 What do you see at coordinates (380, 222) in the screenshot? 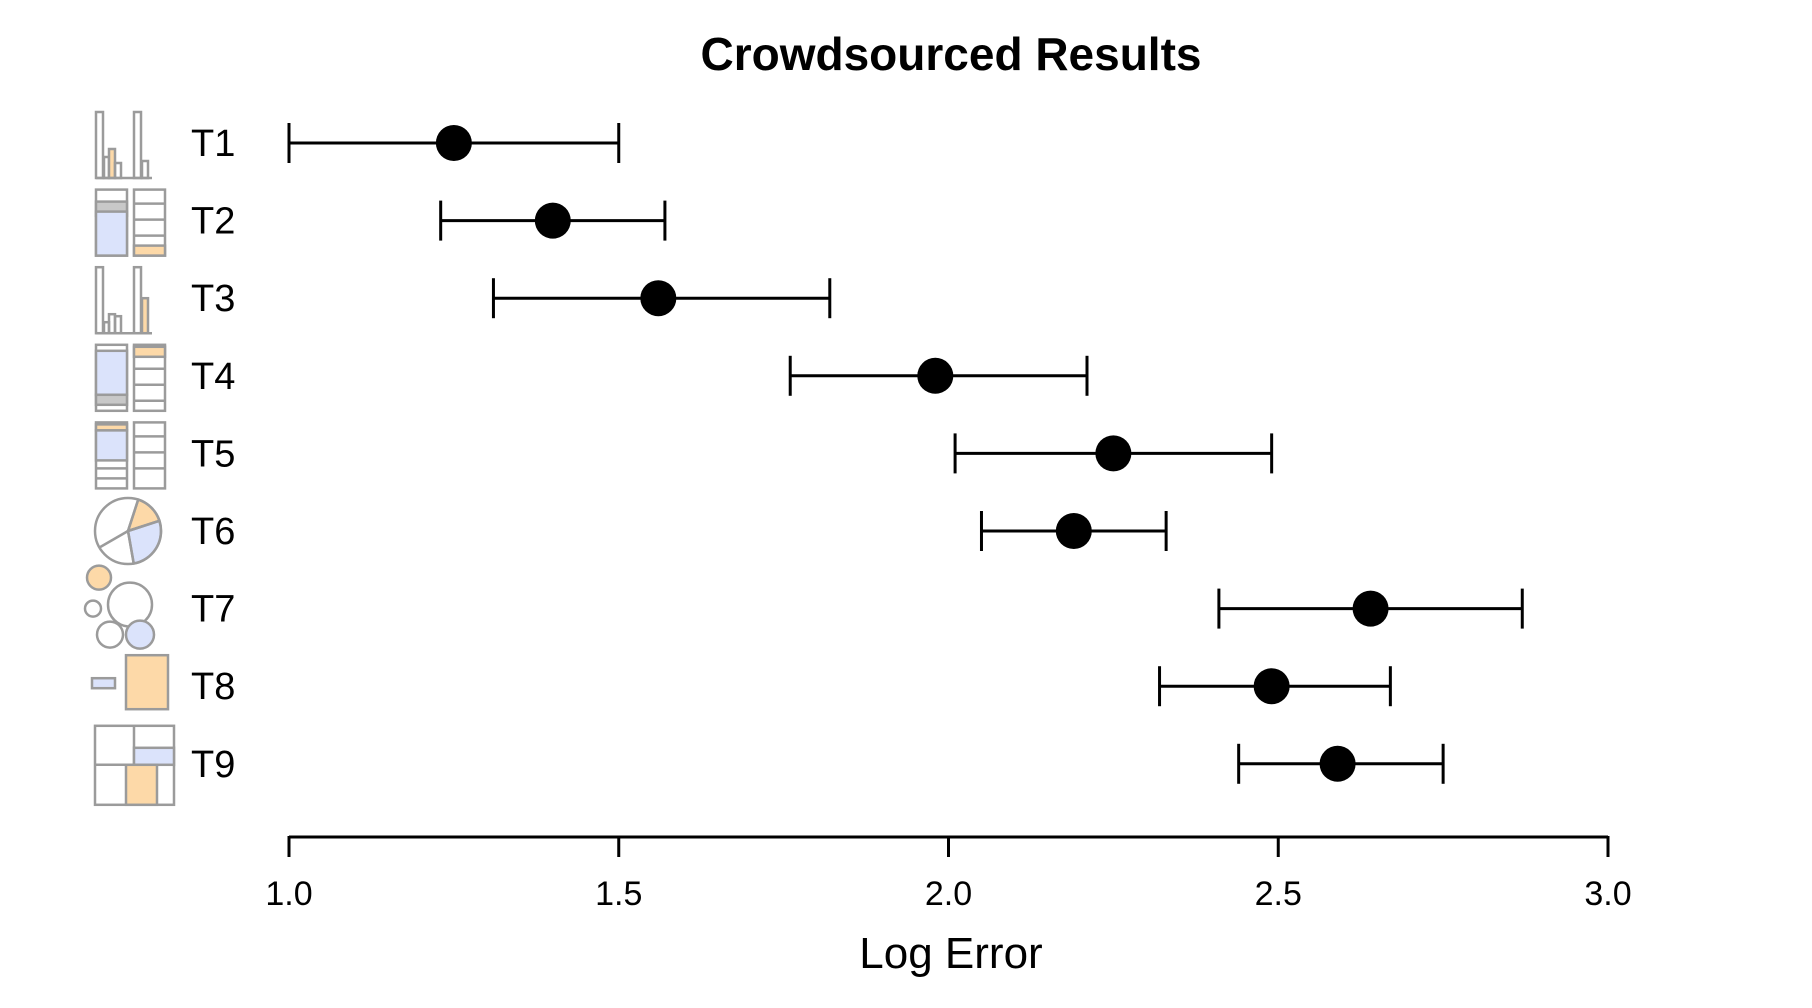
I see `row-t2: T2` at bounding box center [380, 222].